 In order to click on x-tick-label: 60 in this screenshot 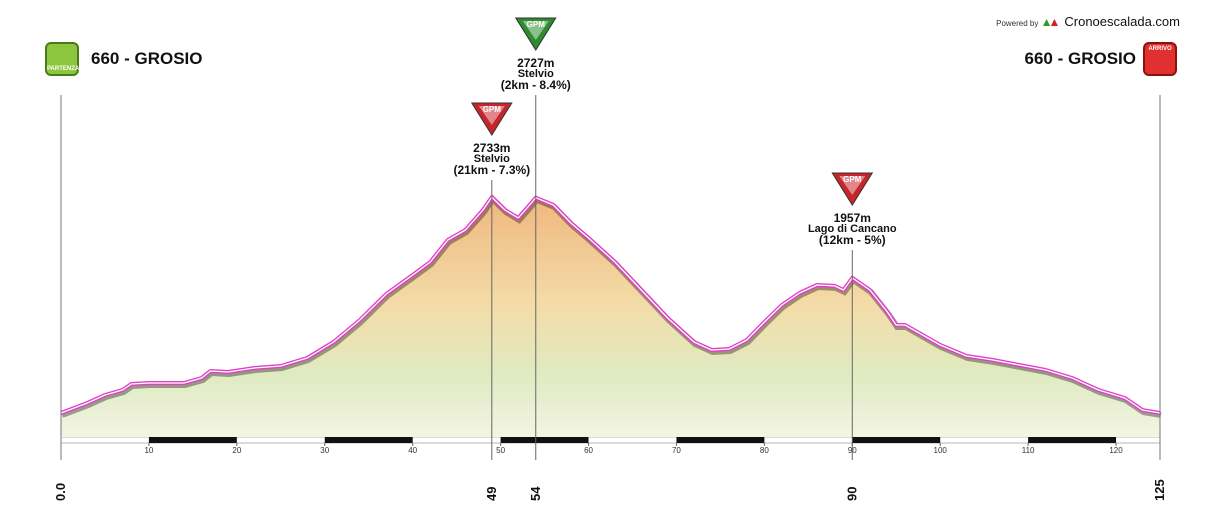, I will do `click(588, 450)`.